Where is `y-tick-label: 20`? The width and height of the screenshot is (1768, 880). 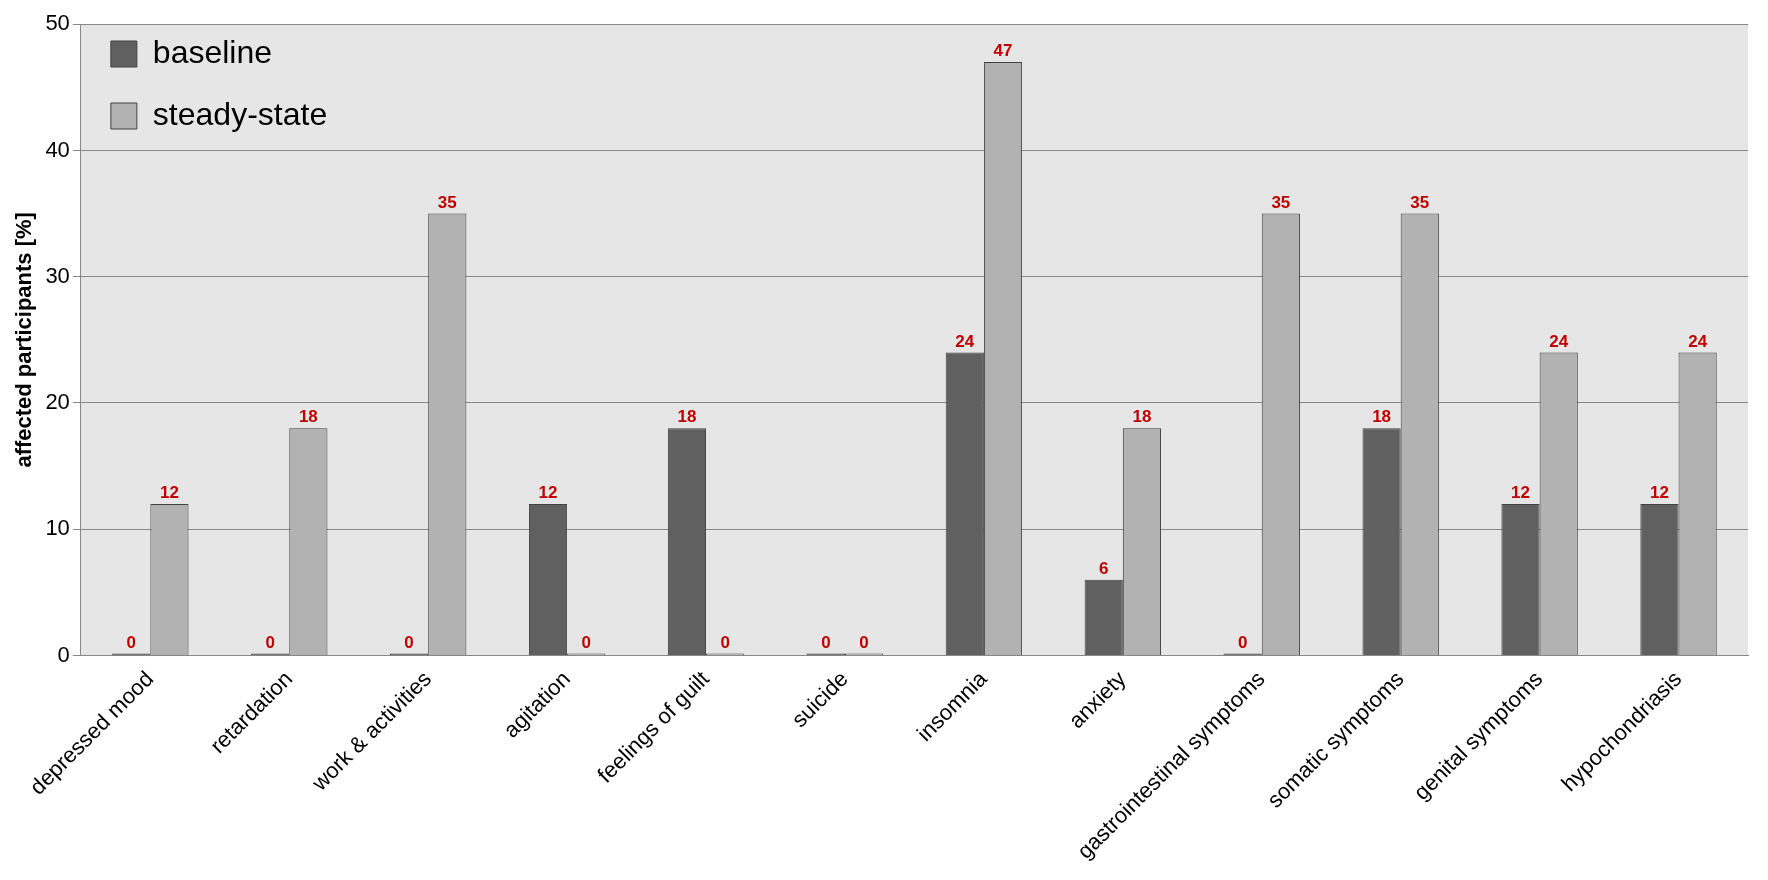
y-tick-label: 20 is located at coordinates (57, 402).